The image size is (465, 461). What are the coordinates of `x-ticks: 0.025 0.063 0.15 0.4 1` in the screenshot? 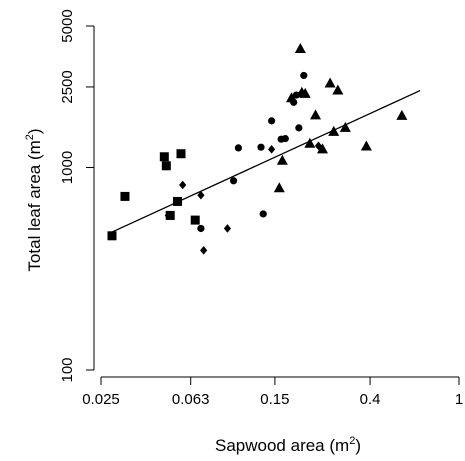 It's located at (272, 392).